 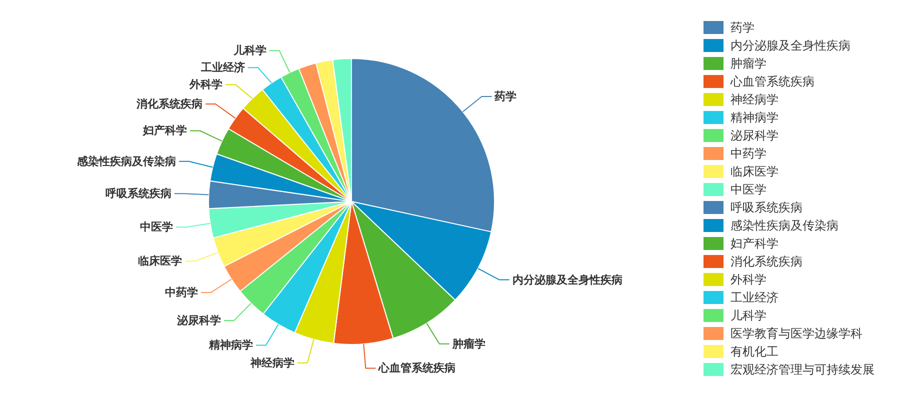 I want to click on legend-label: 外科学, so click(x=748, y=279).